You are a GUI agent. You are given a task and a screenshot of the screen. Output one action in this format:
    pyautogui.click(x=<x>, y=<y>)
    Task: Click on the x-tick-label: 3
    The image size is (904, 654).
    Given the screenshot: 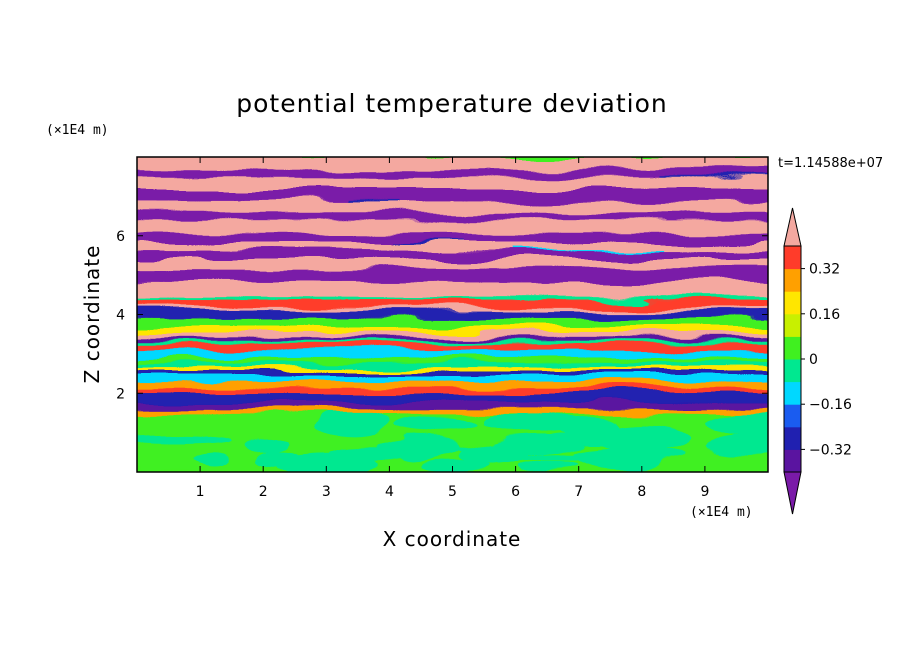 What is the action you would take?
    pyautogui.click(x=326, y=492)
    